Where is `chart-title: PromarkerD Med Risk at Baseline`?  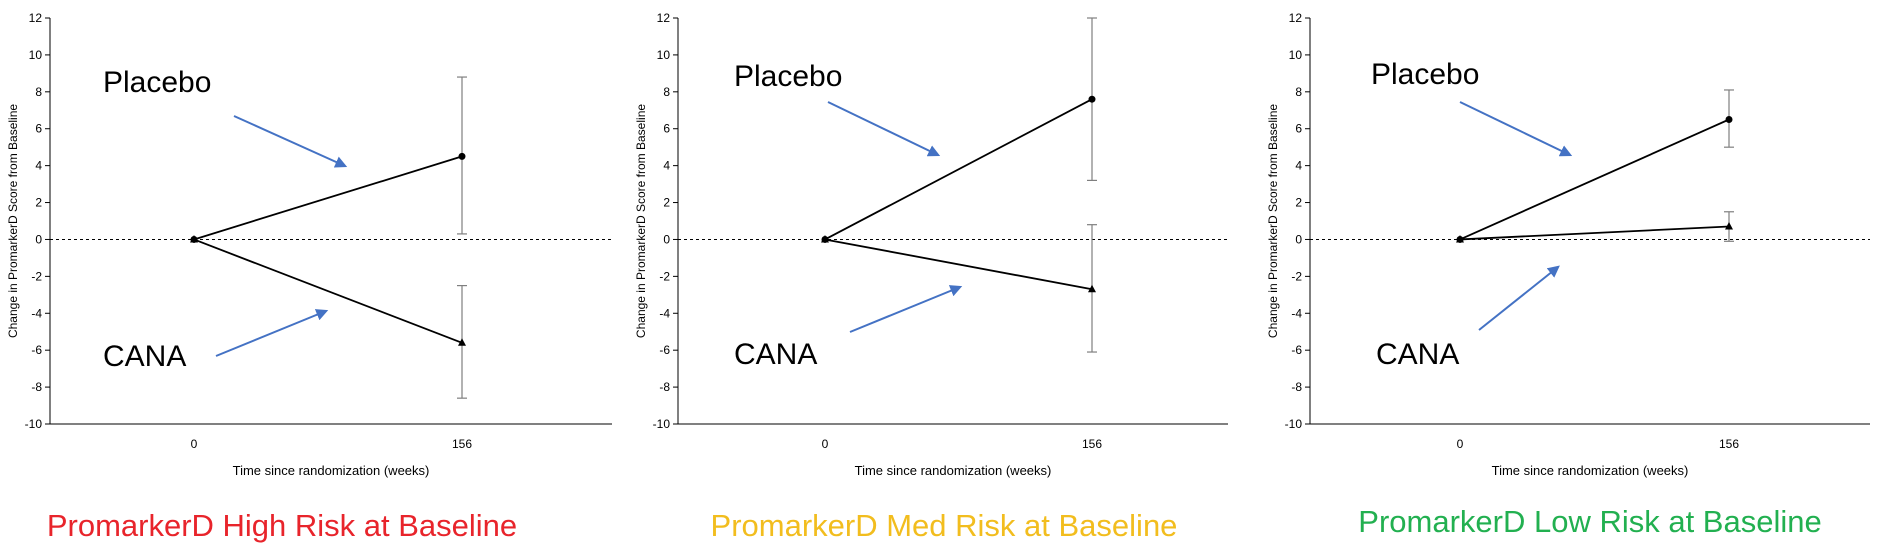 chart-title: PromarkerD Med Risk at Baseline is located at coordinates (944, 525).